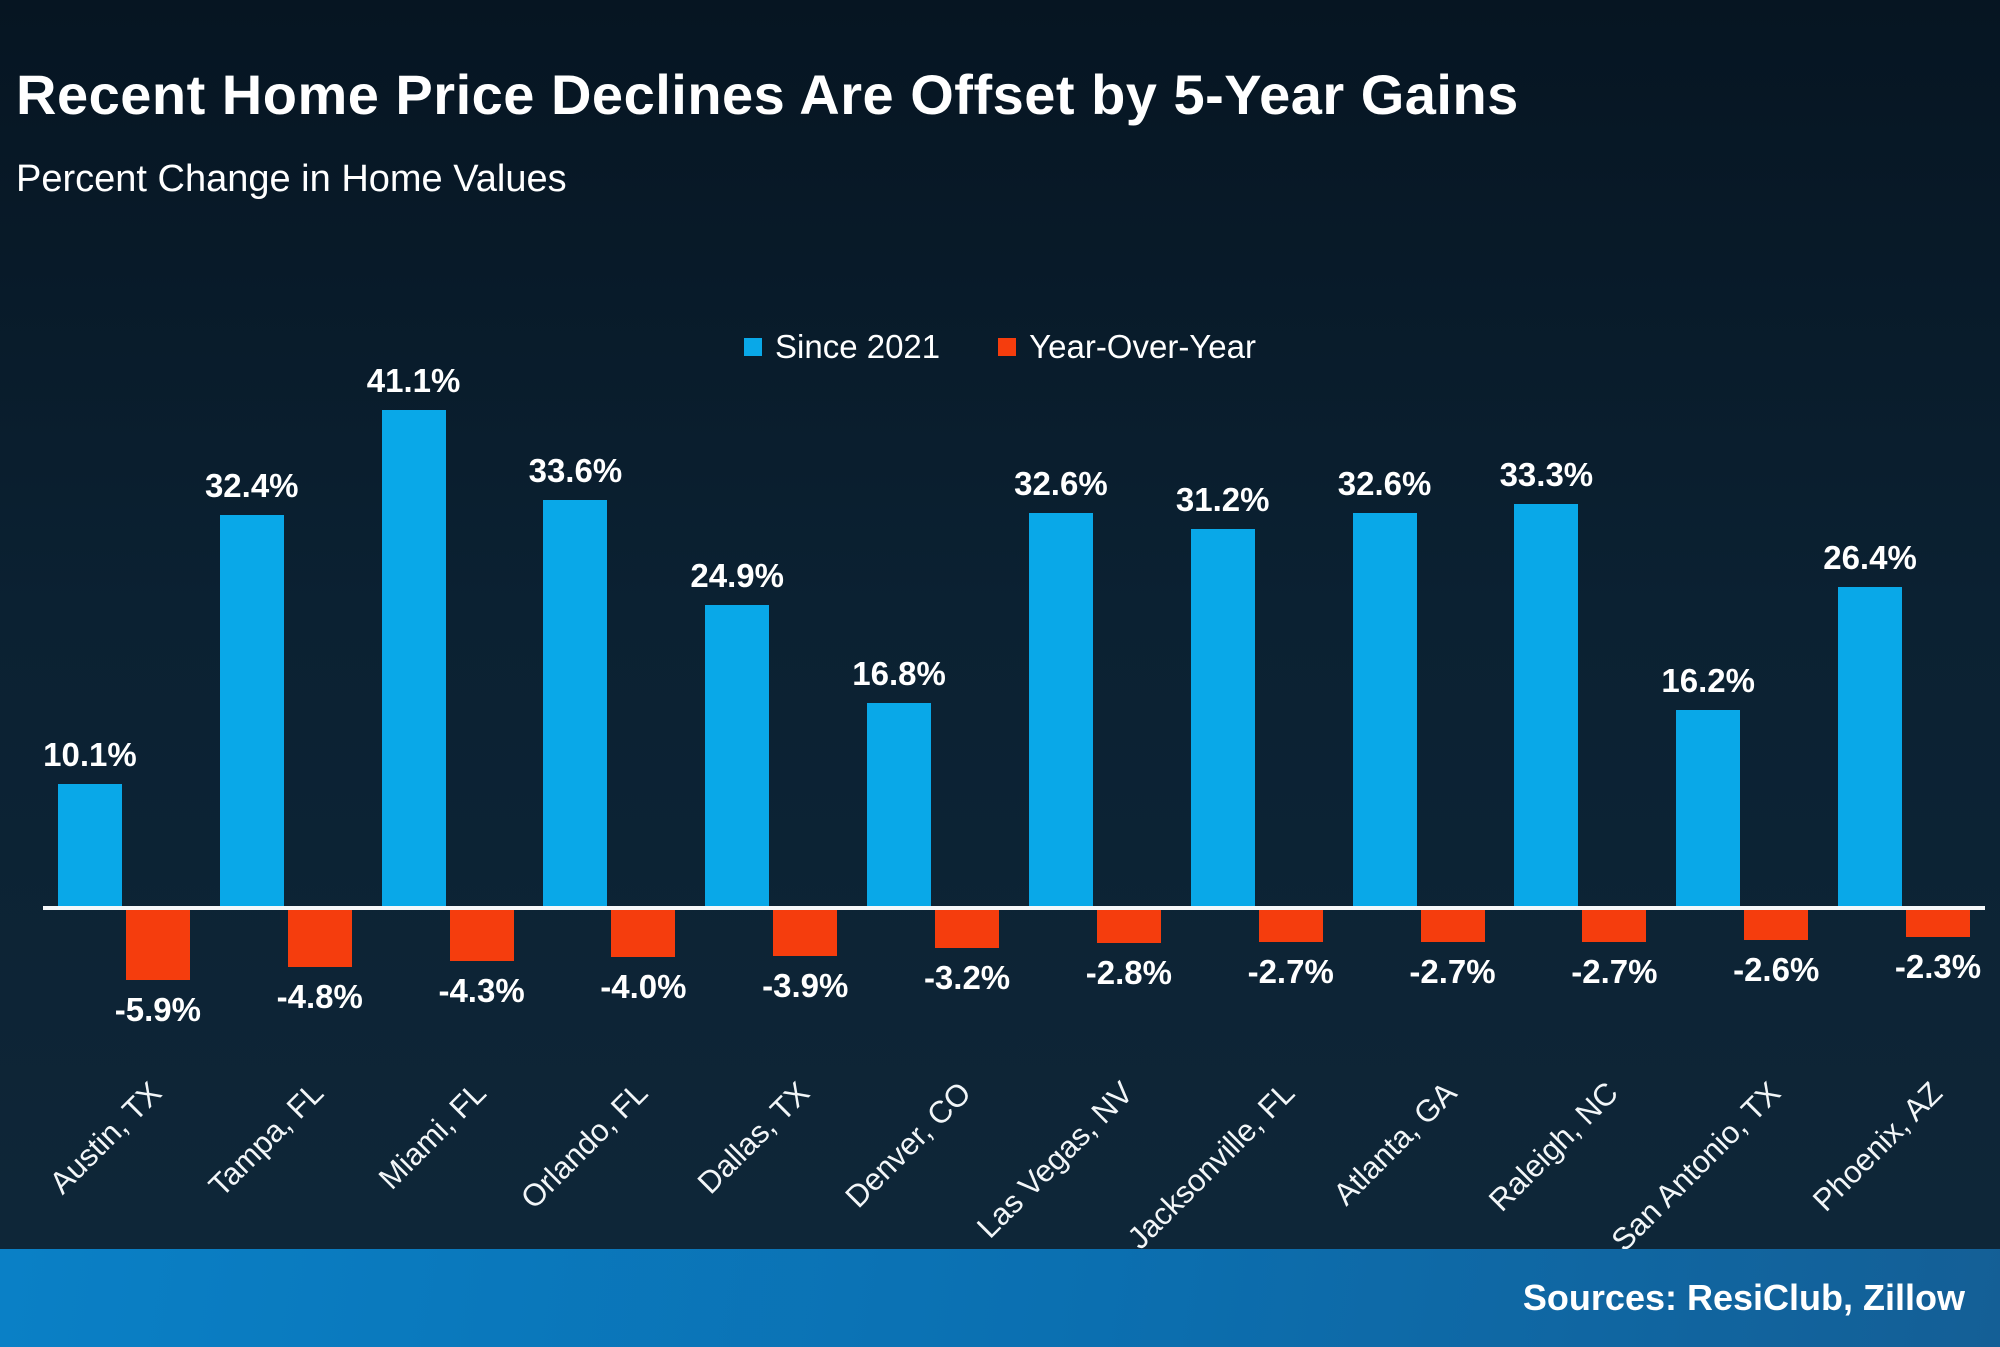  What do you see at coordinates (266, 1139) in the screenshot?
I see `category-label: Tampa, FL` at bounding box center [266, 1139].